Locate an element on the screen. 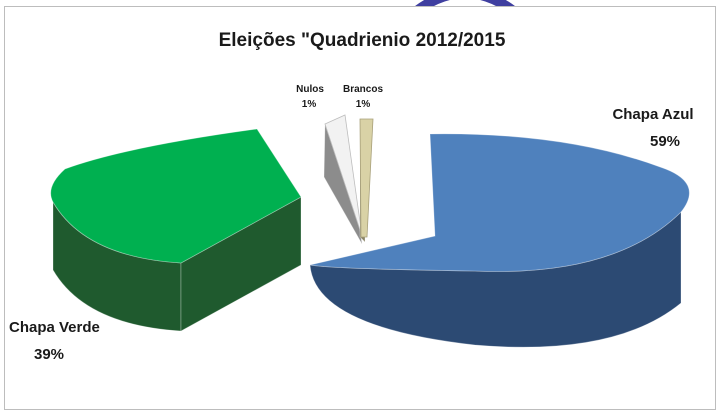  label-chapa-verde-name: Chapa Verde is located at coordinates (54, 327).